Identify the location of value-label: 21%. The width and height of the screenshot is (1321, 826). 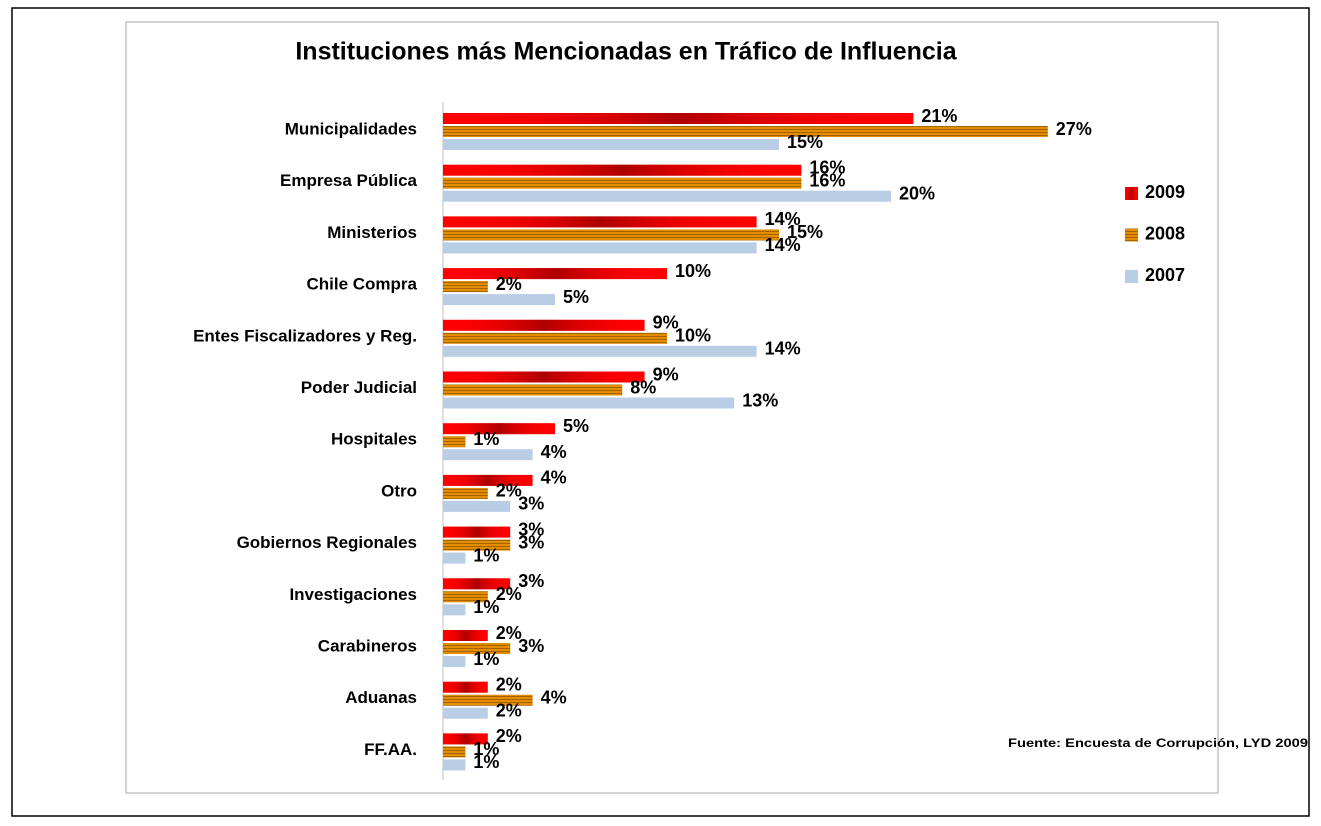
(939, 116).